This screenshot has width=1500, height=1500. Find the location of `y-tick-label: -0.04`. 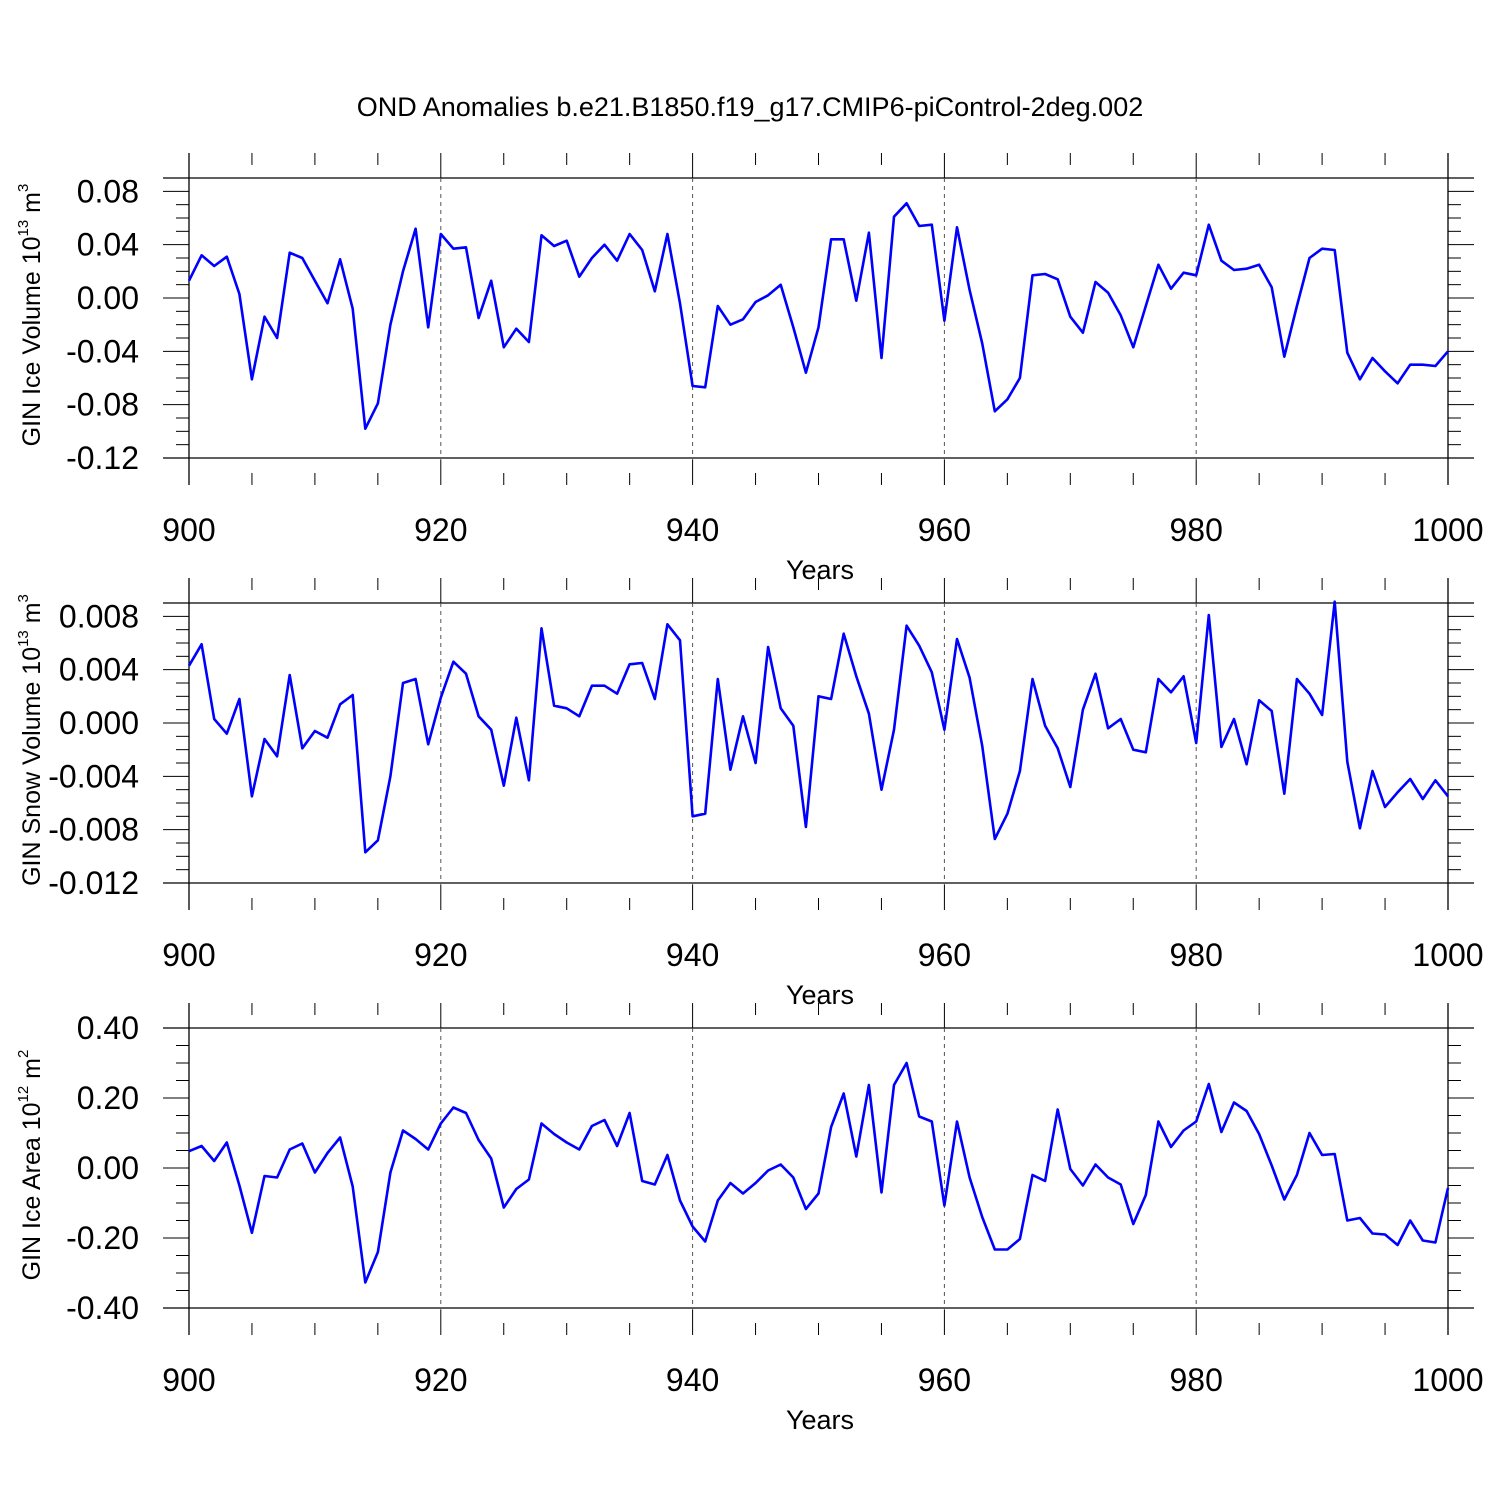

y-tick-label: -0.04 is located at coordinates (102, 351).